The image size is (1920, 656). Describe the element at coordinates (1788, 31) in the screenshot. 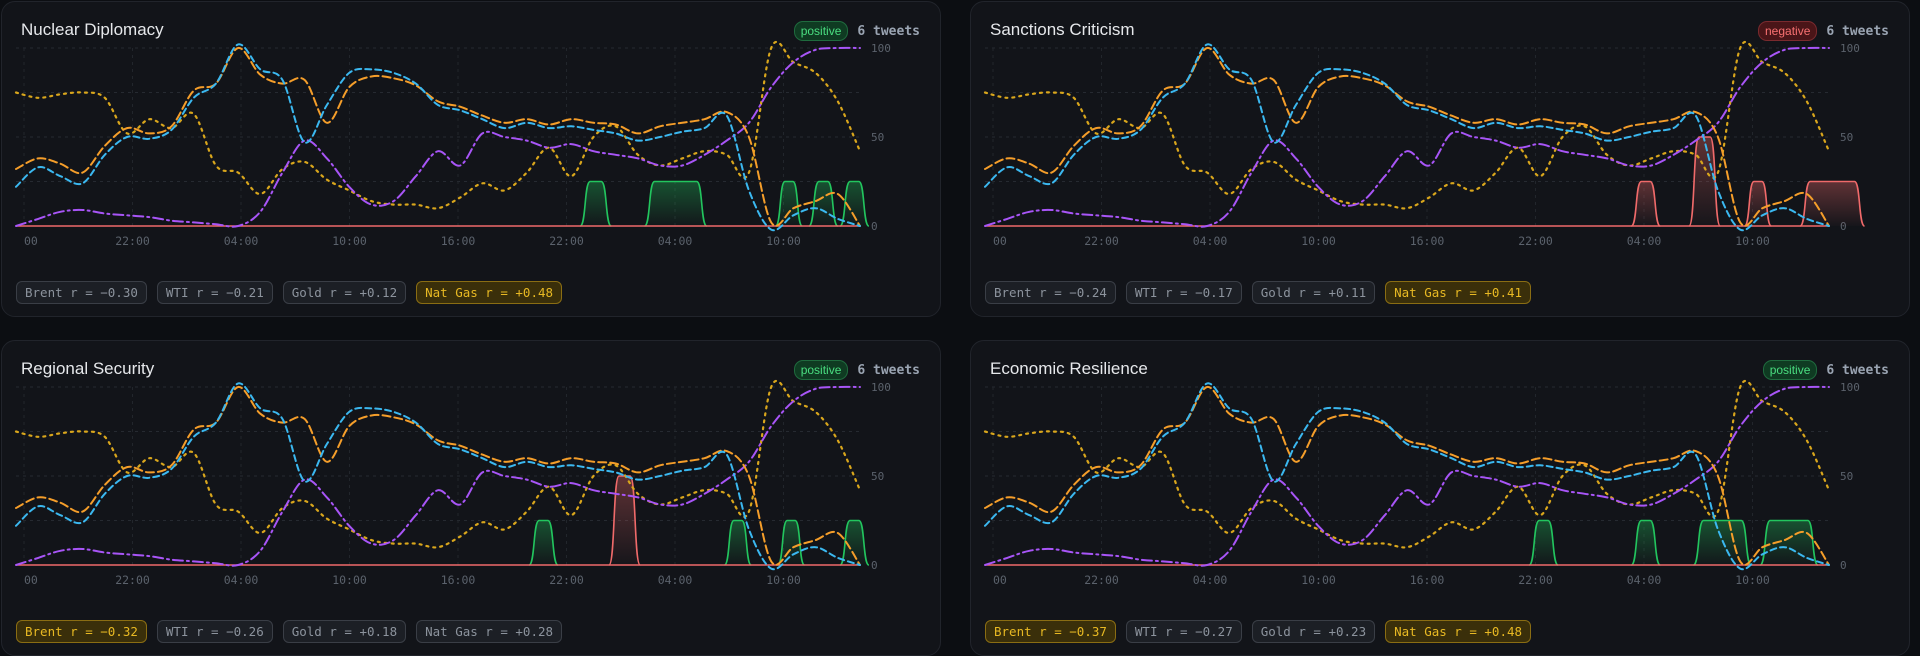

I see `sentiment-badge: negative` at that location.